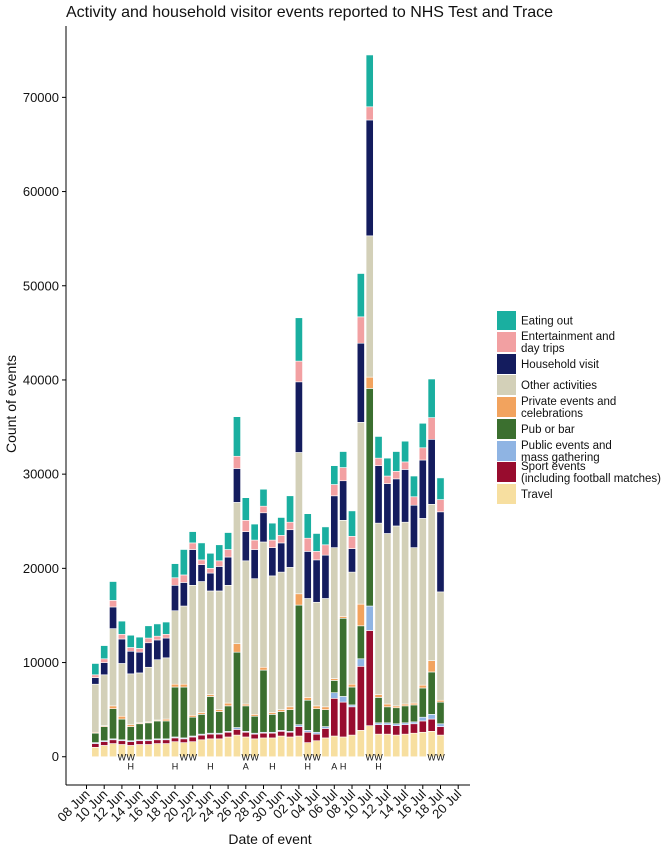 Image resolution: width=672 pixels, height=850 pixels. Describe the element at coordinates (568, 337) in the screenshot. I see `legend-label-line: Entertainment and` at that location.